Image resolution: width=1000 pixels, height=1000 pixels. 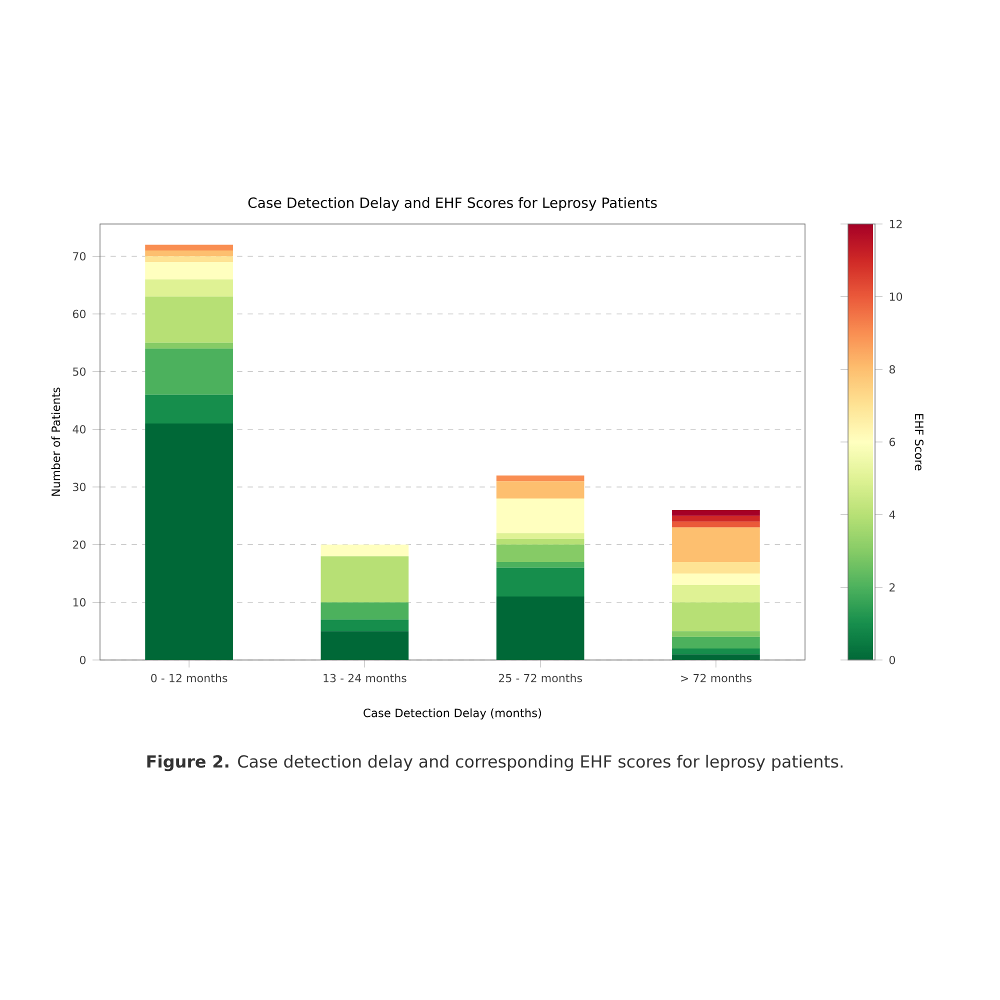 What do you see at coordinates (716, 678) in the screenshot?
I see `x-tick-label: > 72 months` at bounding box center [716, 678].